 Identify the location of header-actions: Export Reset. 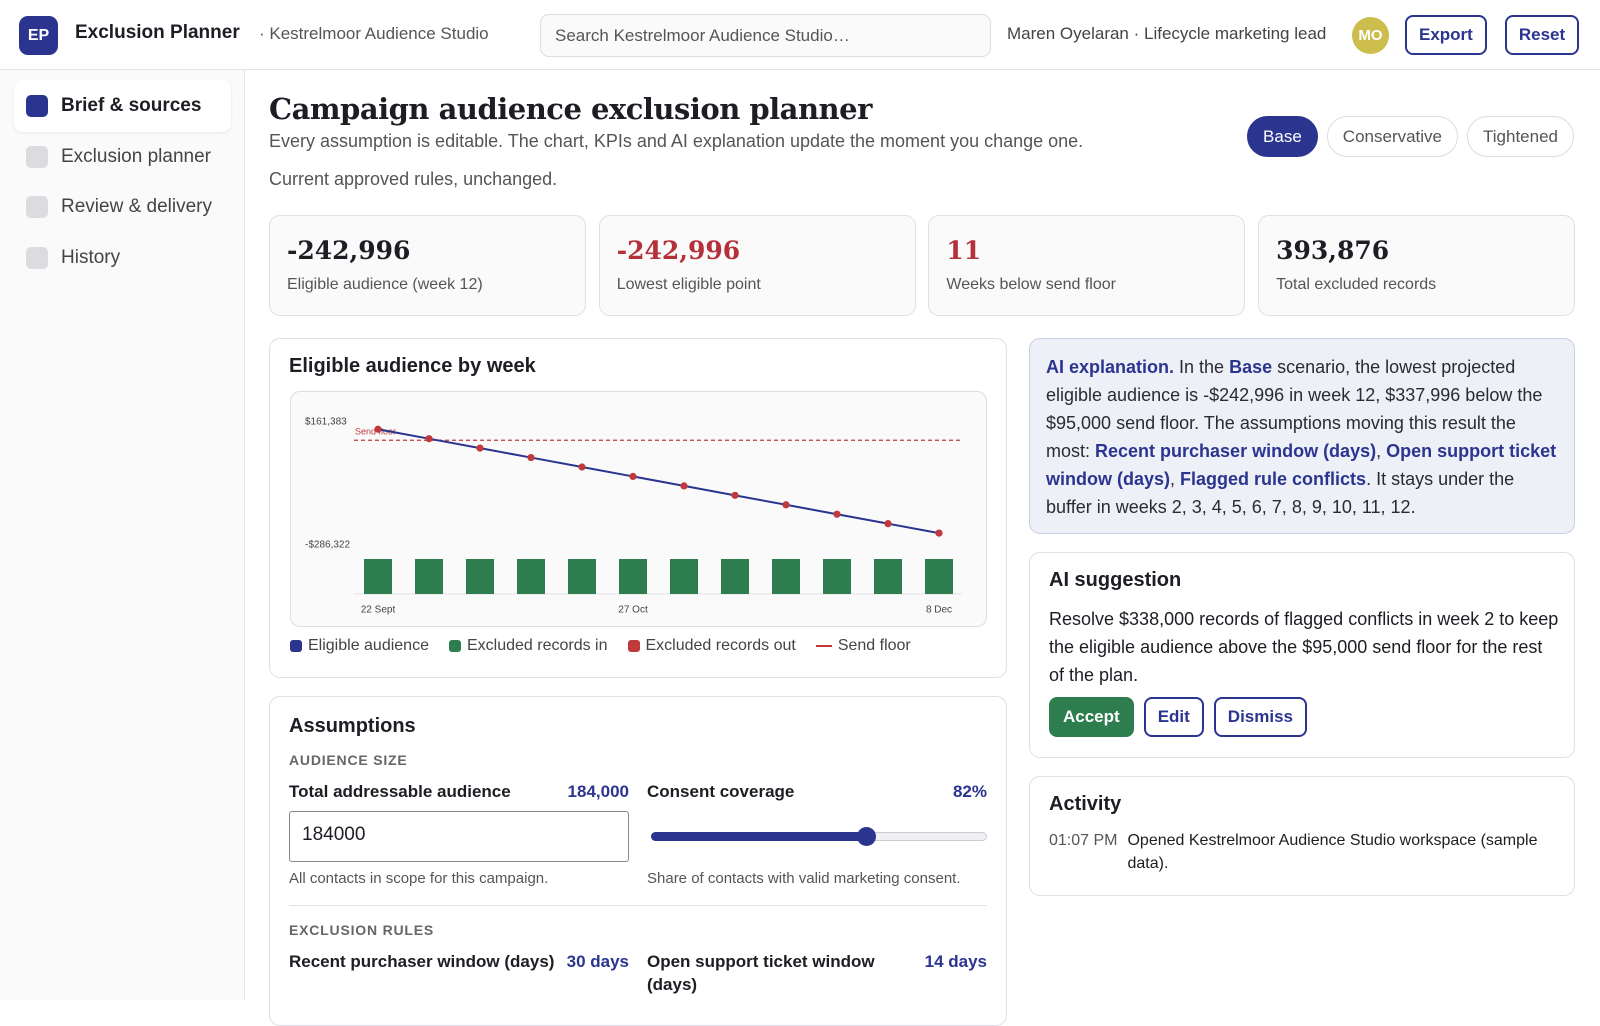
(1492, 35).